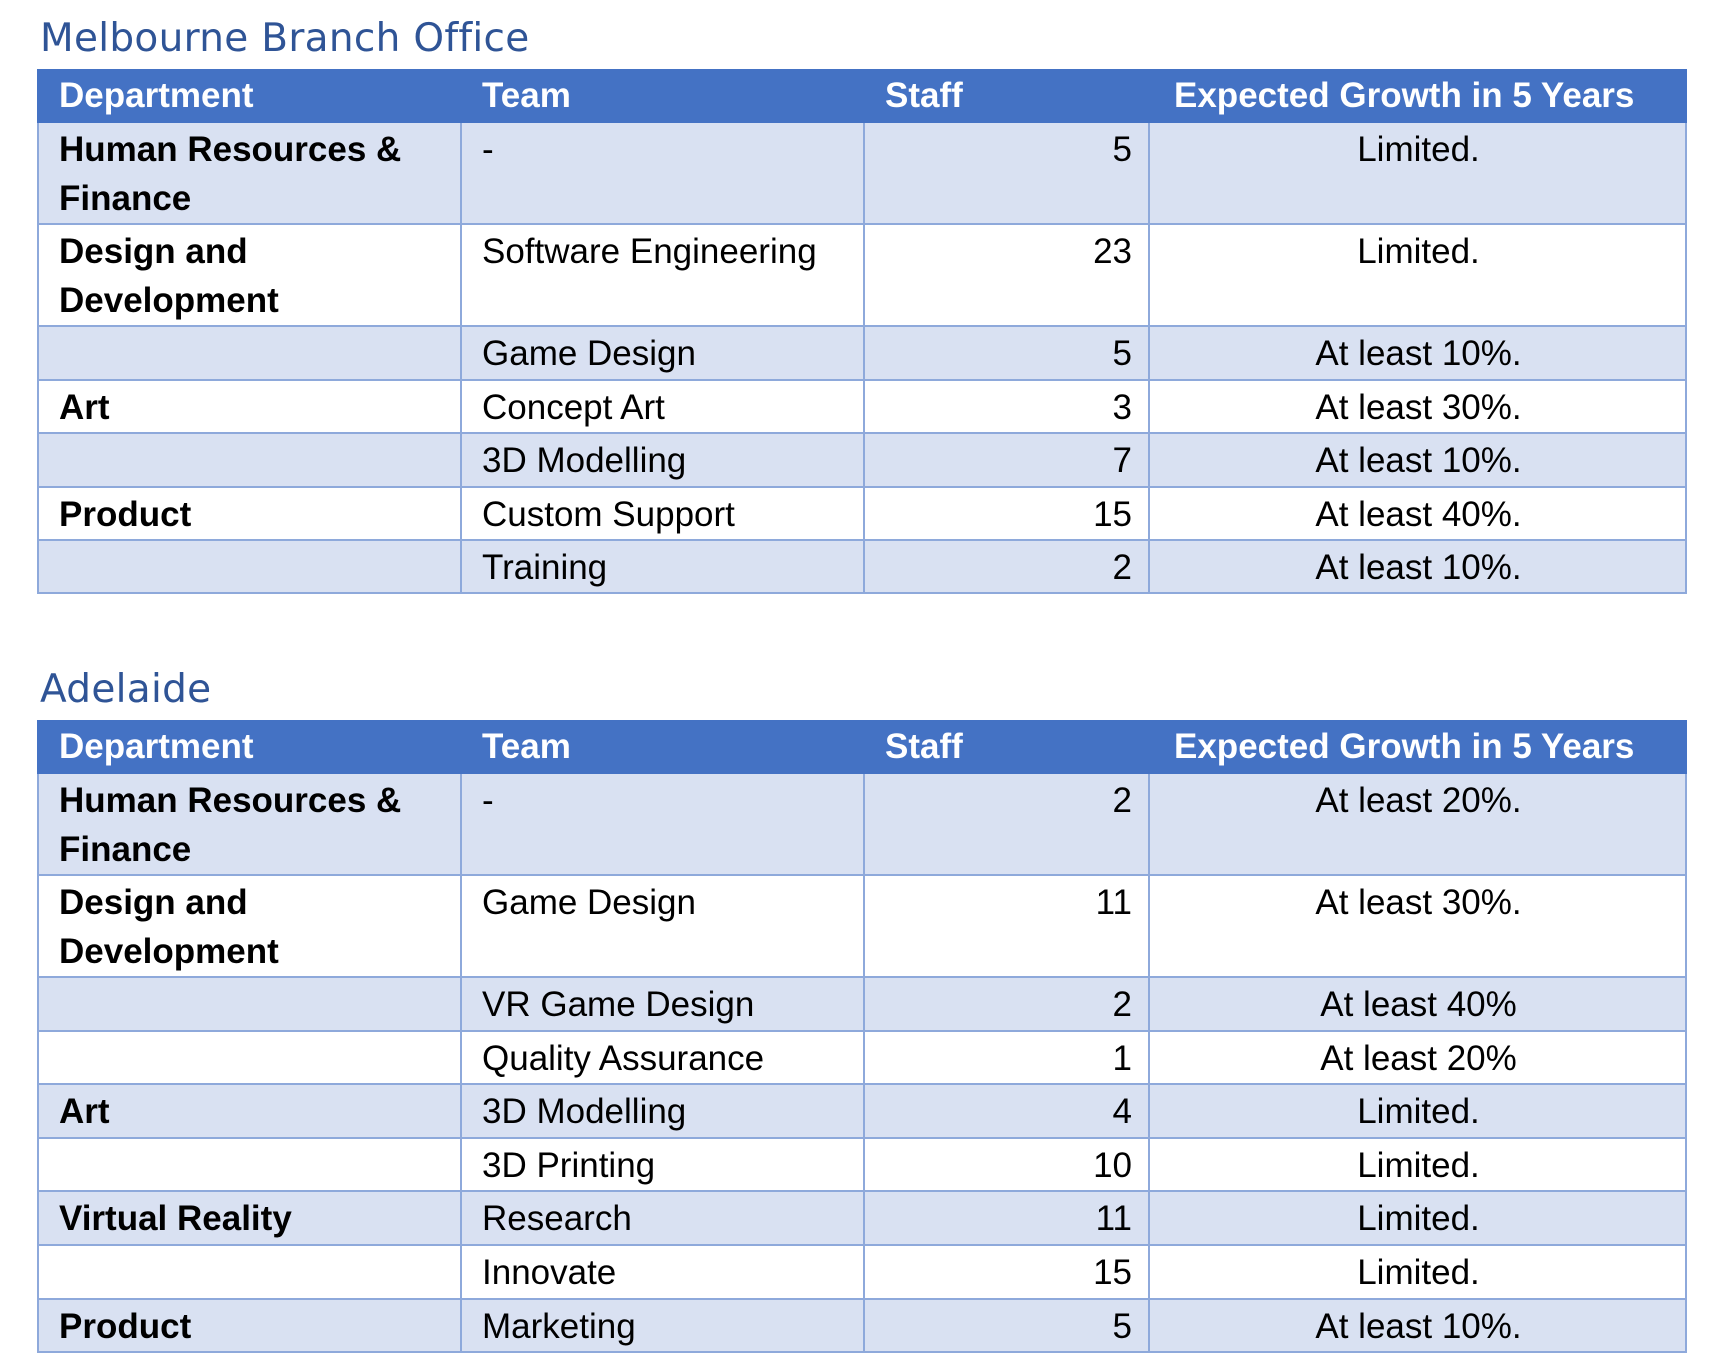  I want to click on staff-cell: 7, so click(1006, 460).